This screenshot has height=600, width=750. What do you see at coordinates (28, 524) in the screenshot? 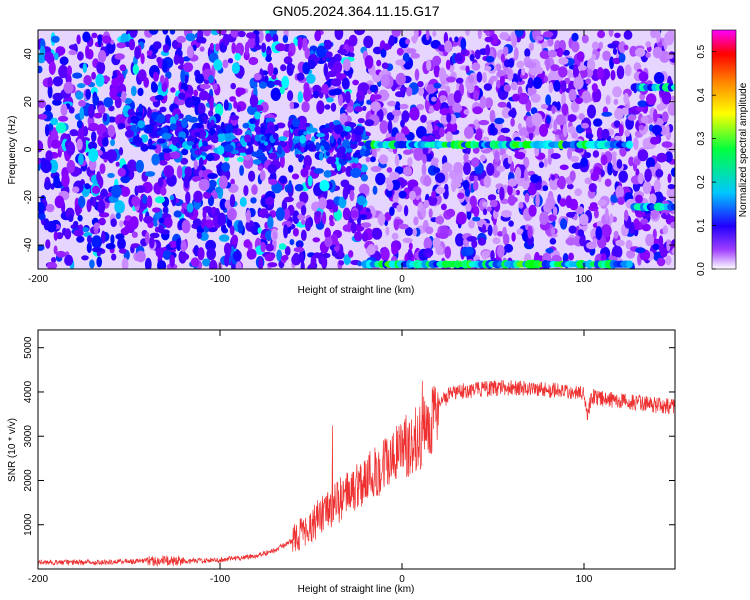
I see `y-tick-label: 1000` at bounding box center [28, 524].